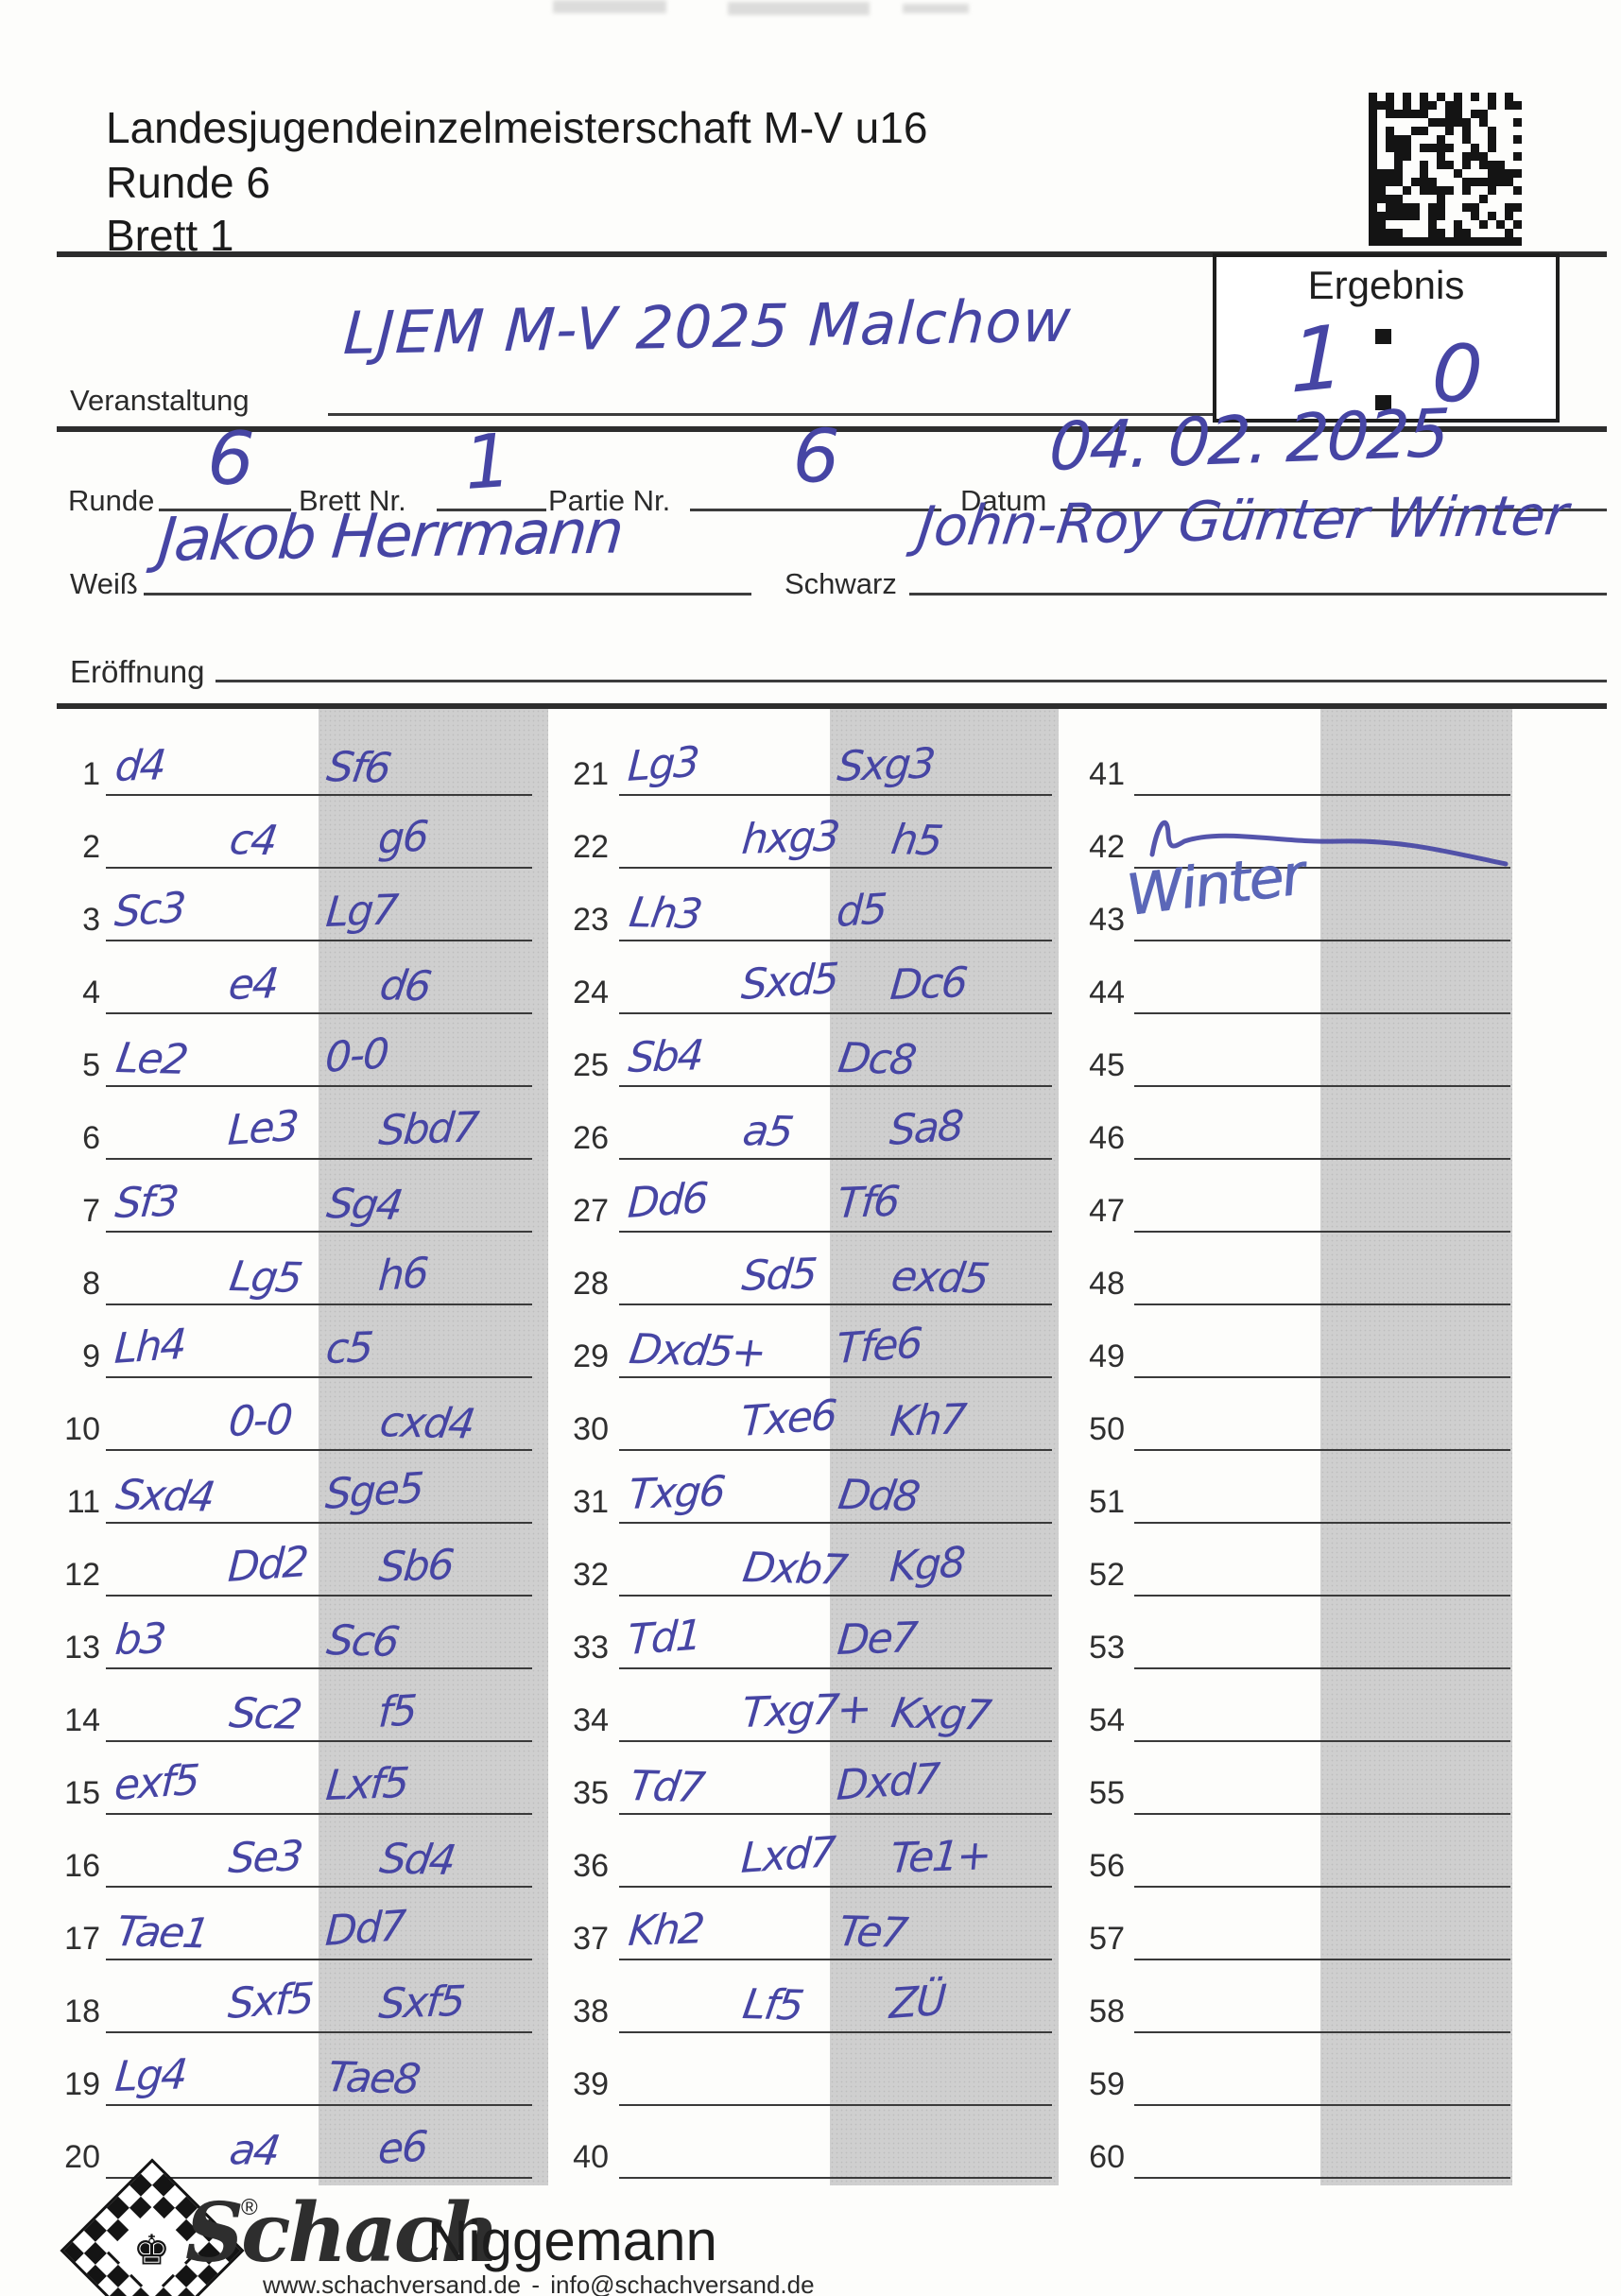 The image size is (1621, 2296). What do you see at coordinates (356, 1056) in the screenshot?
I see `black-move: 0-0` at bounding box center [356, 1056].